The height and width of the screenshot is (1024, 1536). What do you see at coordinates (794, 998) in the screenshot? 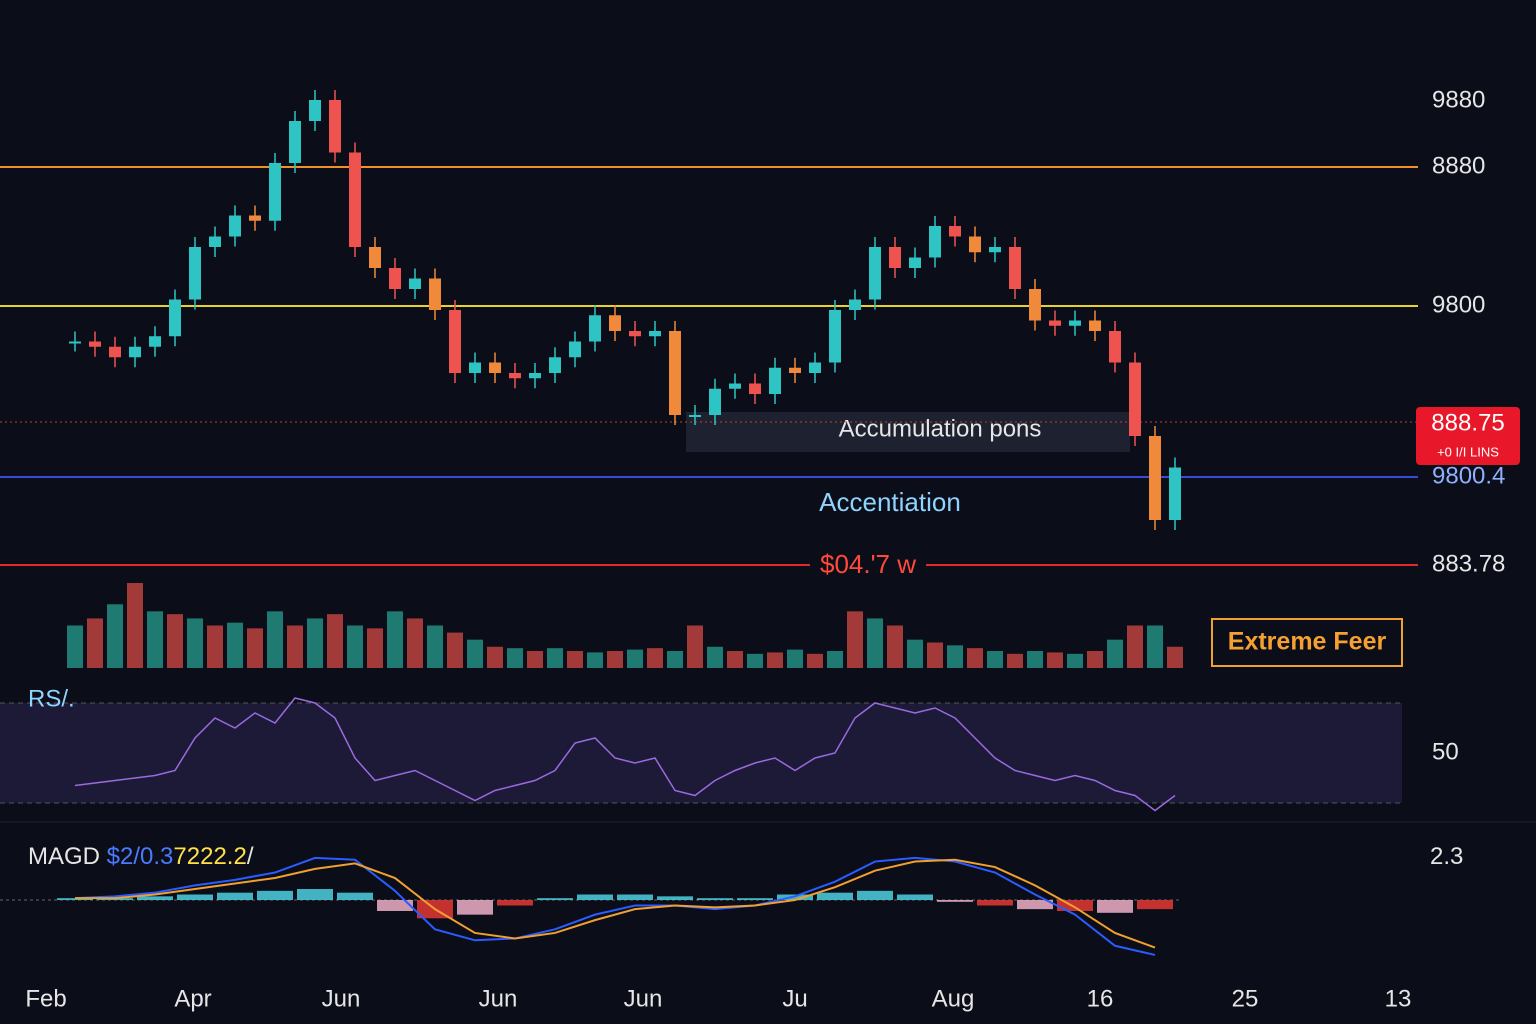
I see `x-tick-label: Ju` at bounding box center [794, 998].